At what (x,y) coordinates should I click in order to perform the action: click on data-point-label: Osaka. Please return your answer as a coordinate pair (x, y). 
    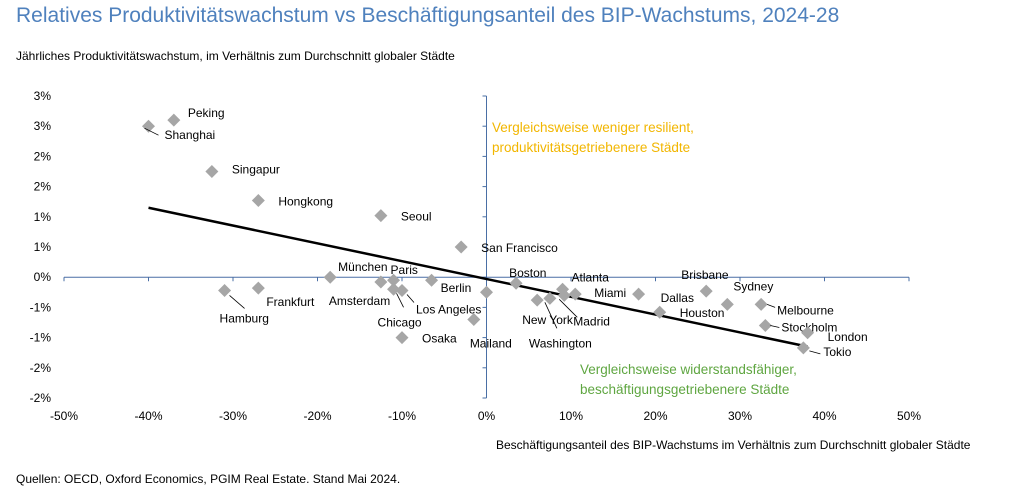
    Looking at the image, I should click on (439, 339).